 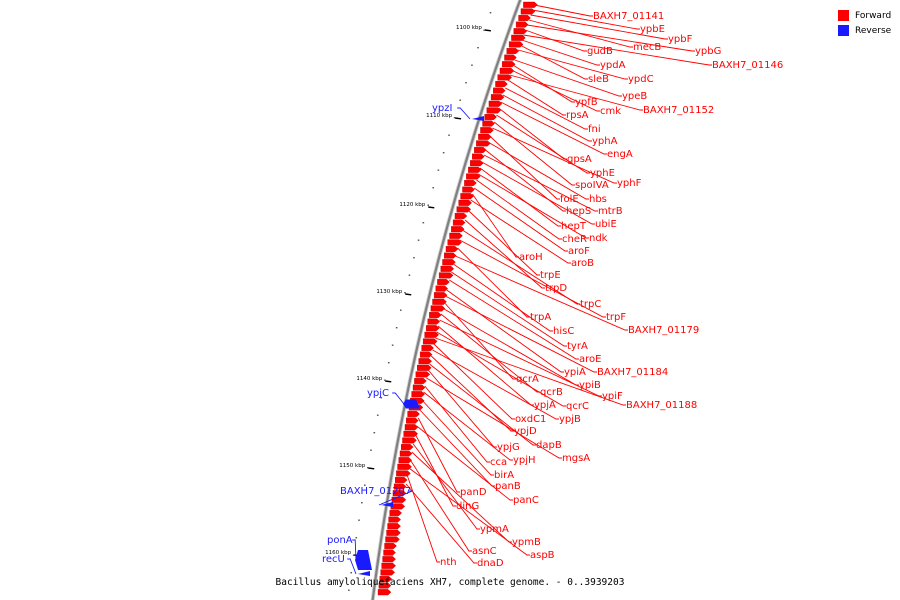 What do you see at coordinates (652, 29) in the screenshot?
I see `gene-label-ypbe: ypbE` at bounding box center [652, 29].